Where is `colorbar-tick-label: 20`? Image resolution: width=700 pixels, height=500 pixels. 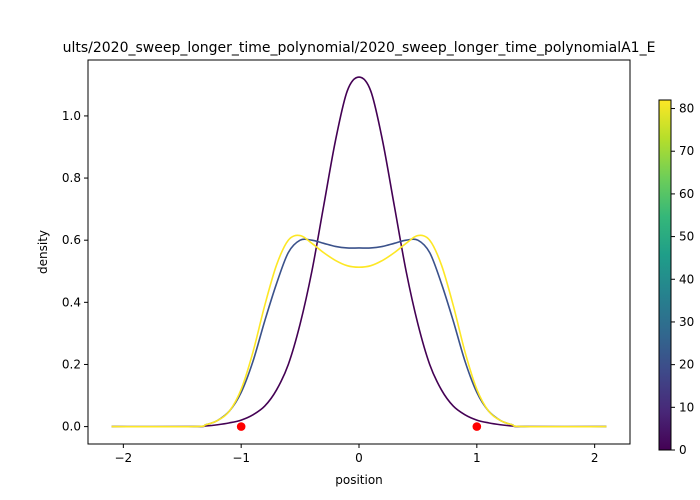 colorbar-tick-label: 20 is located at coordinates (686, 365).